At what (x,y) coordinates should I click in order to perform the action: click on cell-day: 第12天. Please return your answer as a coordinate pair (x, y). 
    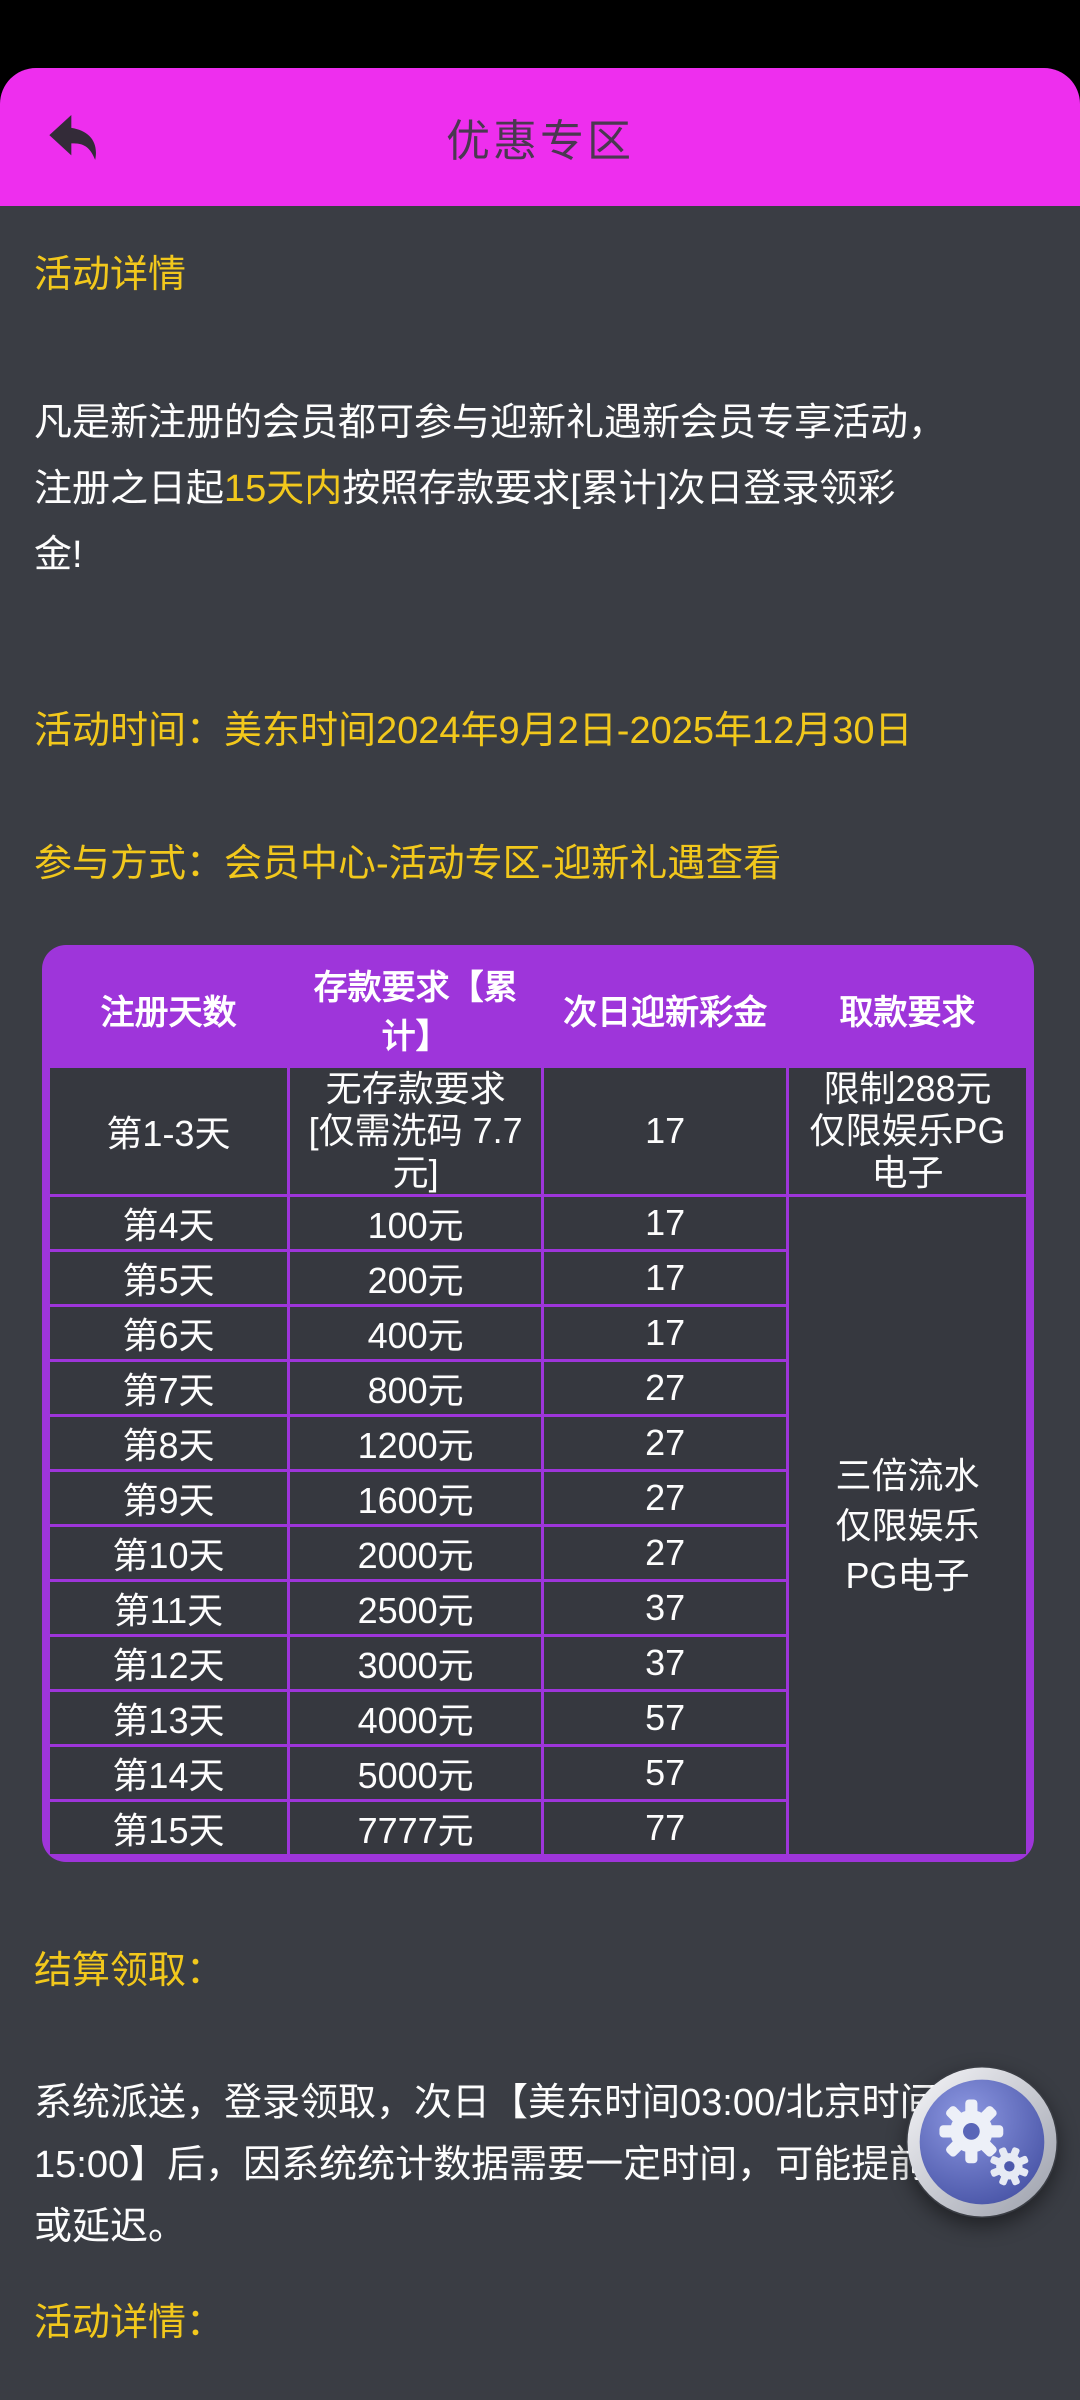
    Looking at the image, I should click on (168, 1663).